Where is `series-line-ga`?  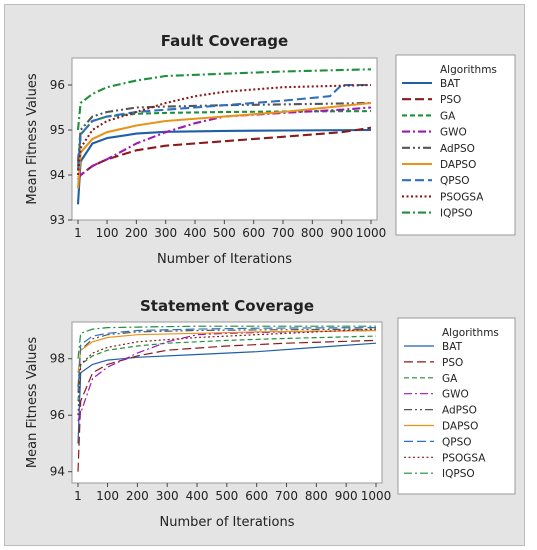 series-line-ga is located at coordinates (227, 368).